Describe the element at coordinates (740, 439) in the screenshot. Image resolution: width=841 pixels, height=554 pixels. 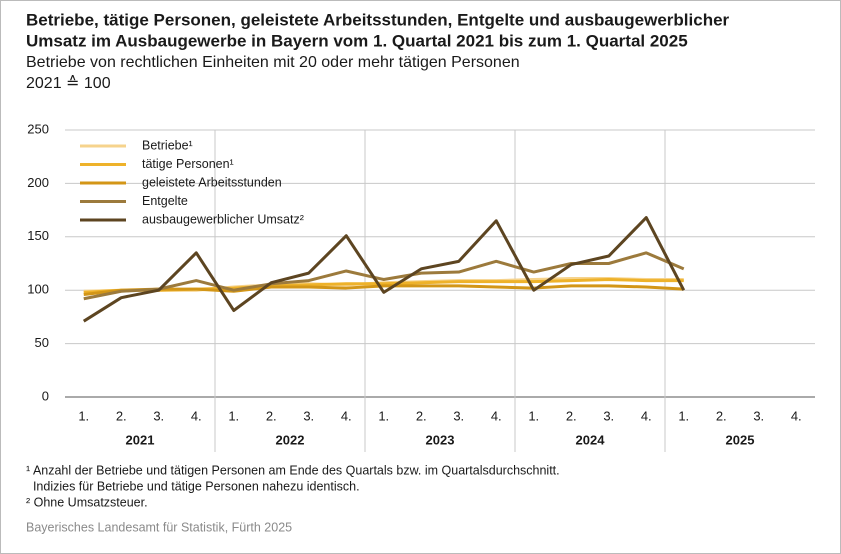
I see `year-label: 2025` at that location.